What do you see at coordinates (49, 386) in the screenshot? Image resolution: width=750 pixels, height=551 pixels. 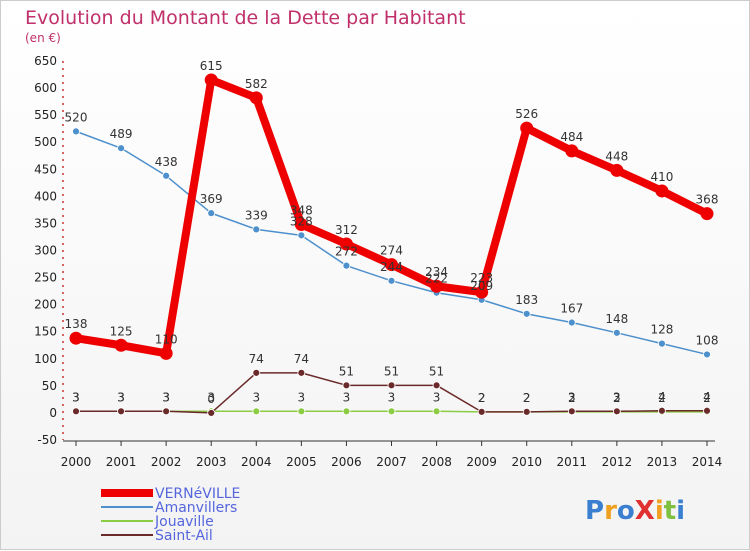 I see `y-tick-label: 50` at bounding box center [49, 386].